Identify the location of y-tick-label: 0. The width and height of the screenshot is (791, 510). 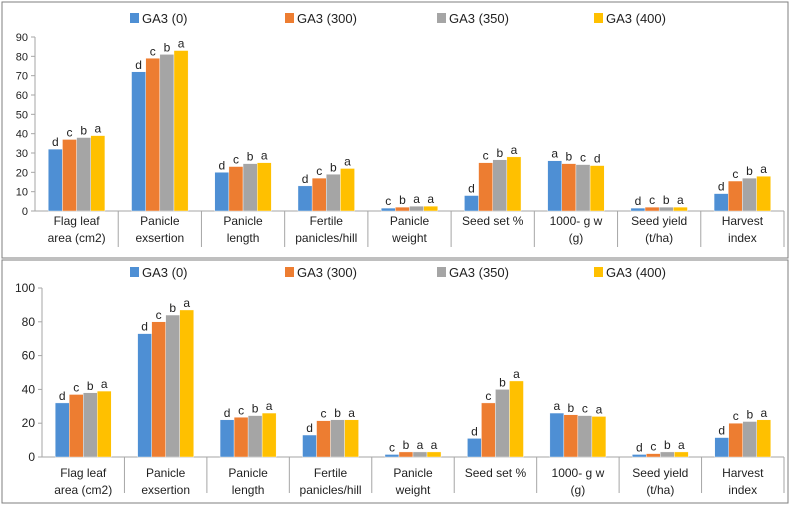
(25, 212).